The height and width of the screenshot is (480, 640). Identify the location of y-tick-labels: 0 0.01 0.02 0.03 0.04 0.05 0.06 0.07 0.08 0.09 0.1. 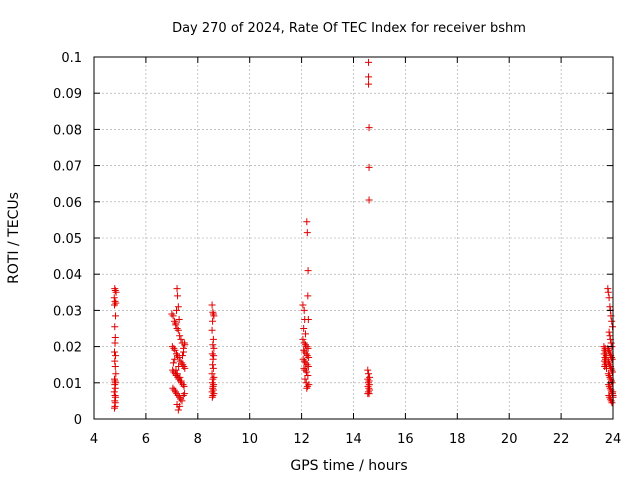
(67, 239).